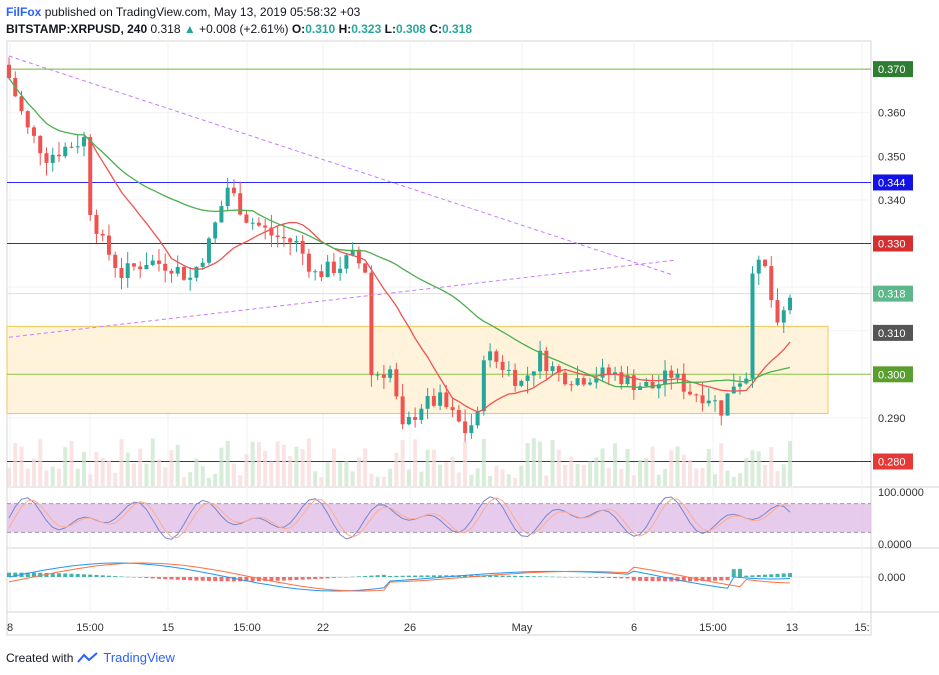 The image size is (939, 675). Describe the element at coordinates (139, 657) in the screenshot. I see `tradingview-brand-link: TradingView` at that location.